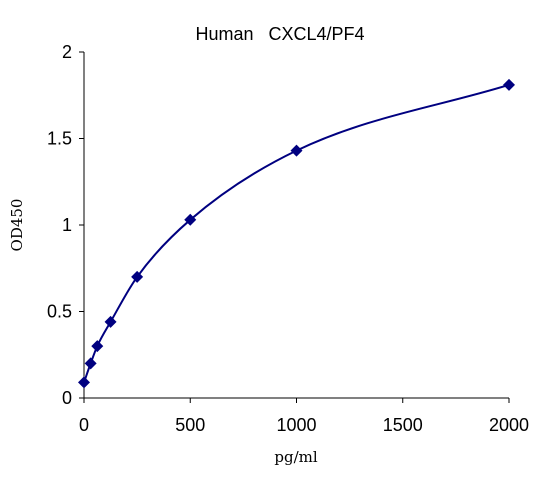  I want to click on x-tick-label: 500, so click(190, 425).